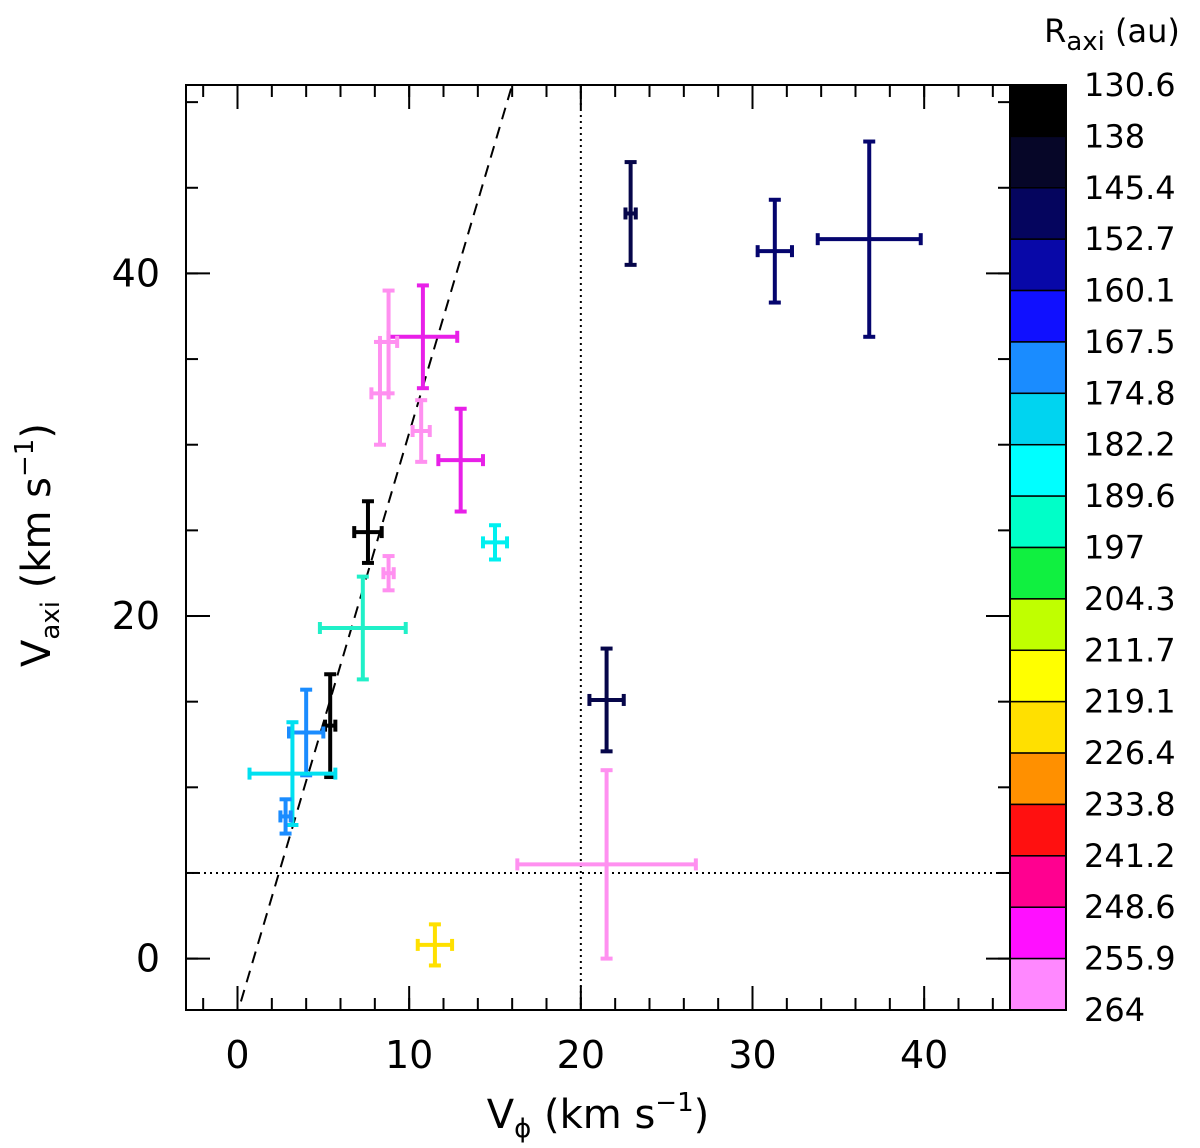 The width and height of the screenshot is (1200, 1148). What do you see at coordinates (1130, 702) in the screenshot?
I see `colorbar-label: 219.1` at bounding box center [1130, 702].